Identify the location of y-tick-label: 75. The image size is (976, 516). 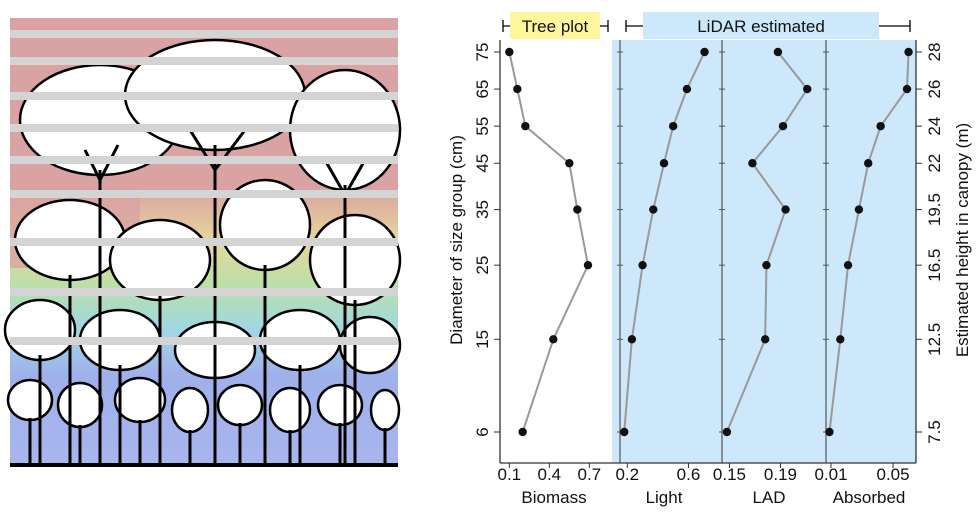
(482, 52).